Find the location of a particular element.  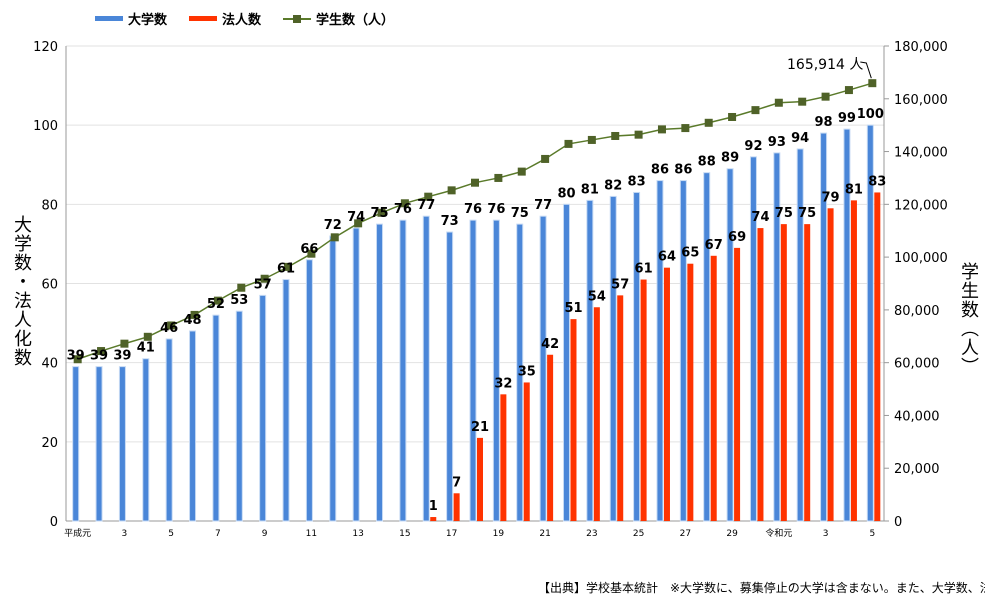

x-tick-label: 平成元 is located at coordinates (77, 533).